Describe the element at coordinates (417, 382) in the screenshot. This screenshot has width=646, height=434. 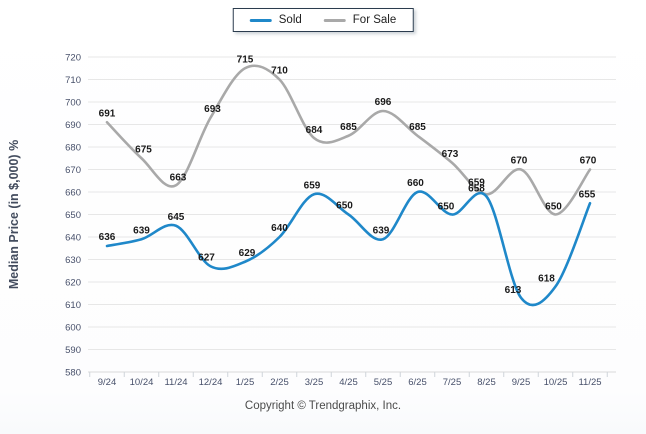
I see `svg-text: 6/25` at that location.